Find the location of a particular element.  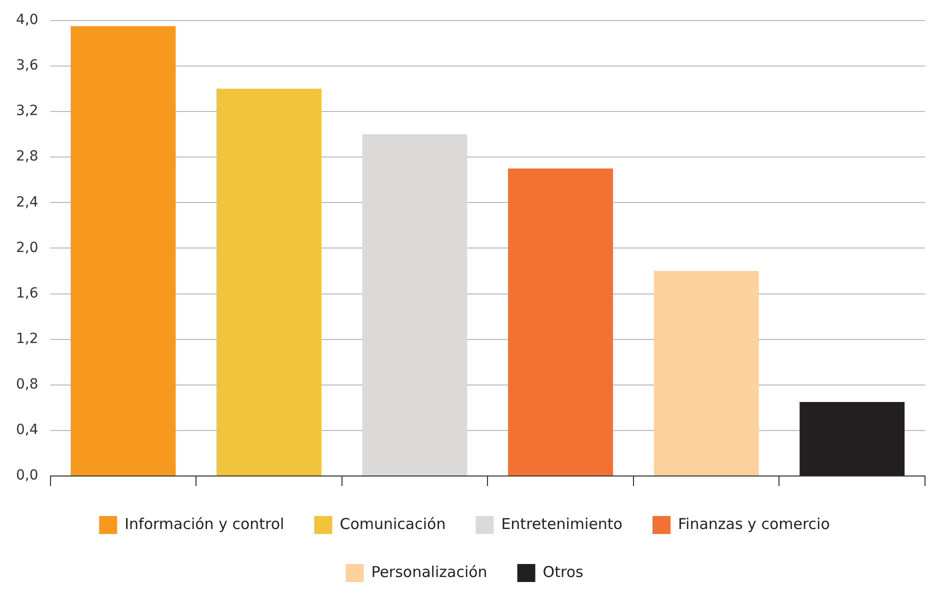

y-tick-label: 2,0 is located at coordinates (27, 248).